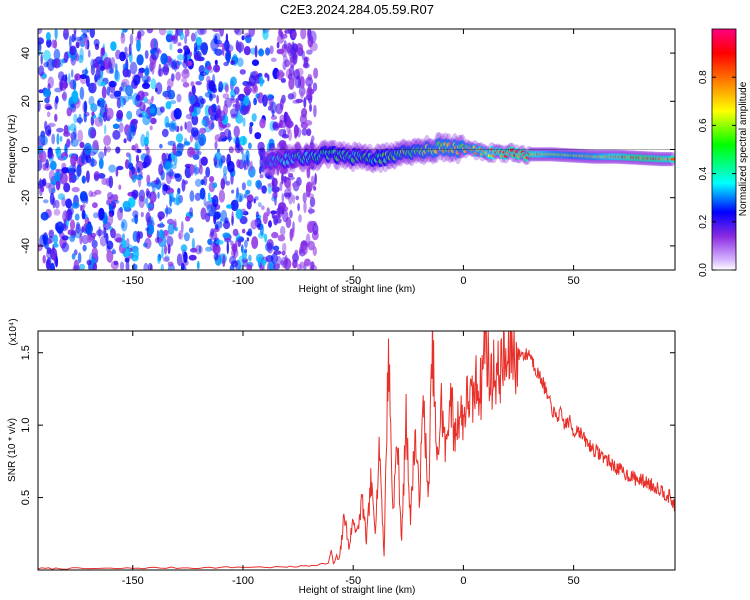  What do you see at coordinates (717, 173) in the screenshot?
I see `colorbar-ticks: 0.0 0.2 0.4 0.6 0.8` at bounding box center [717, 173].